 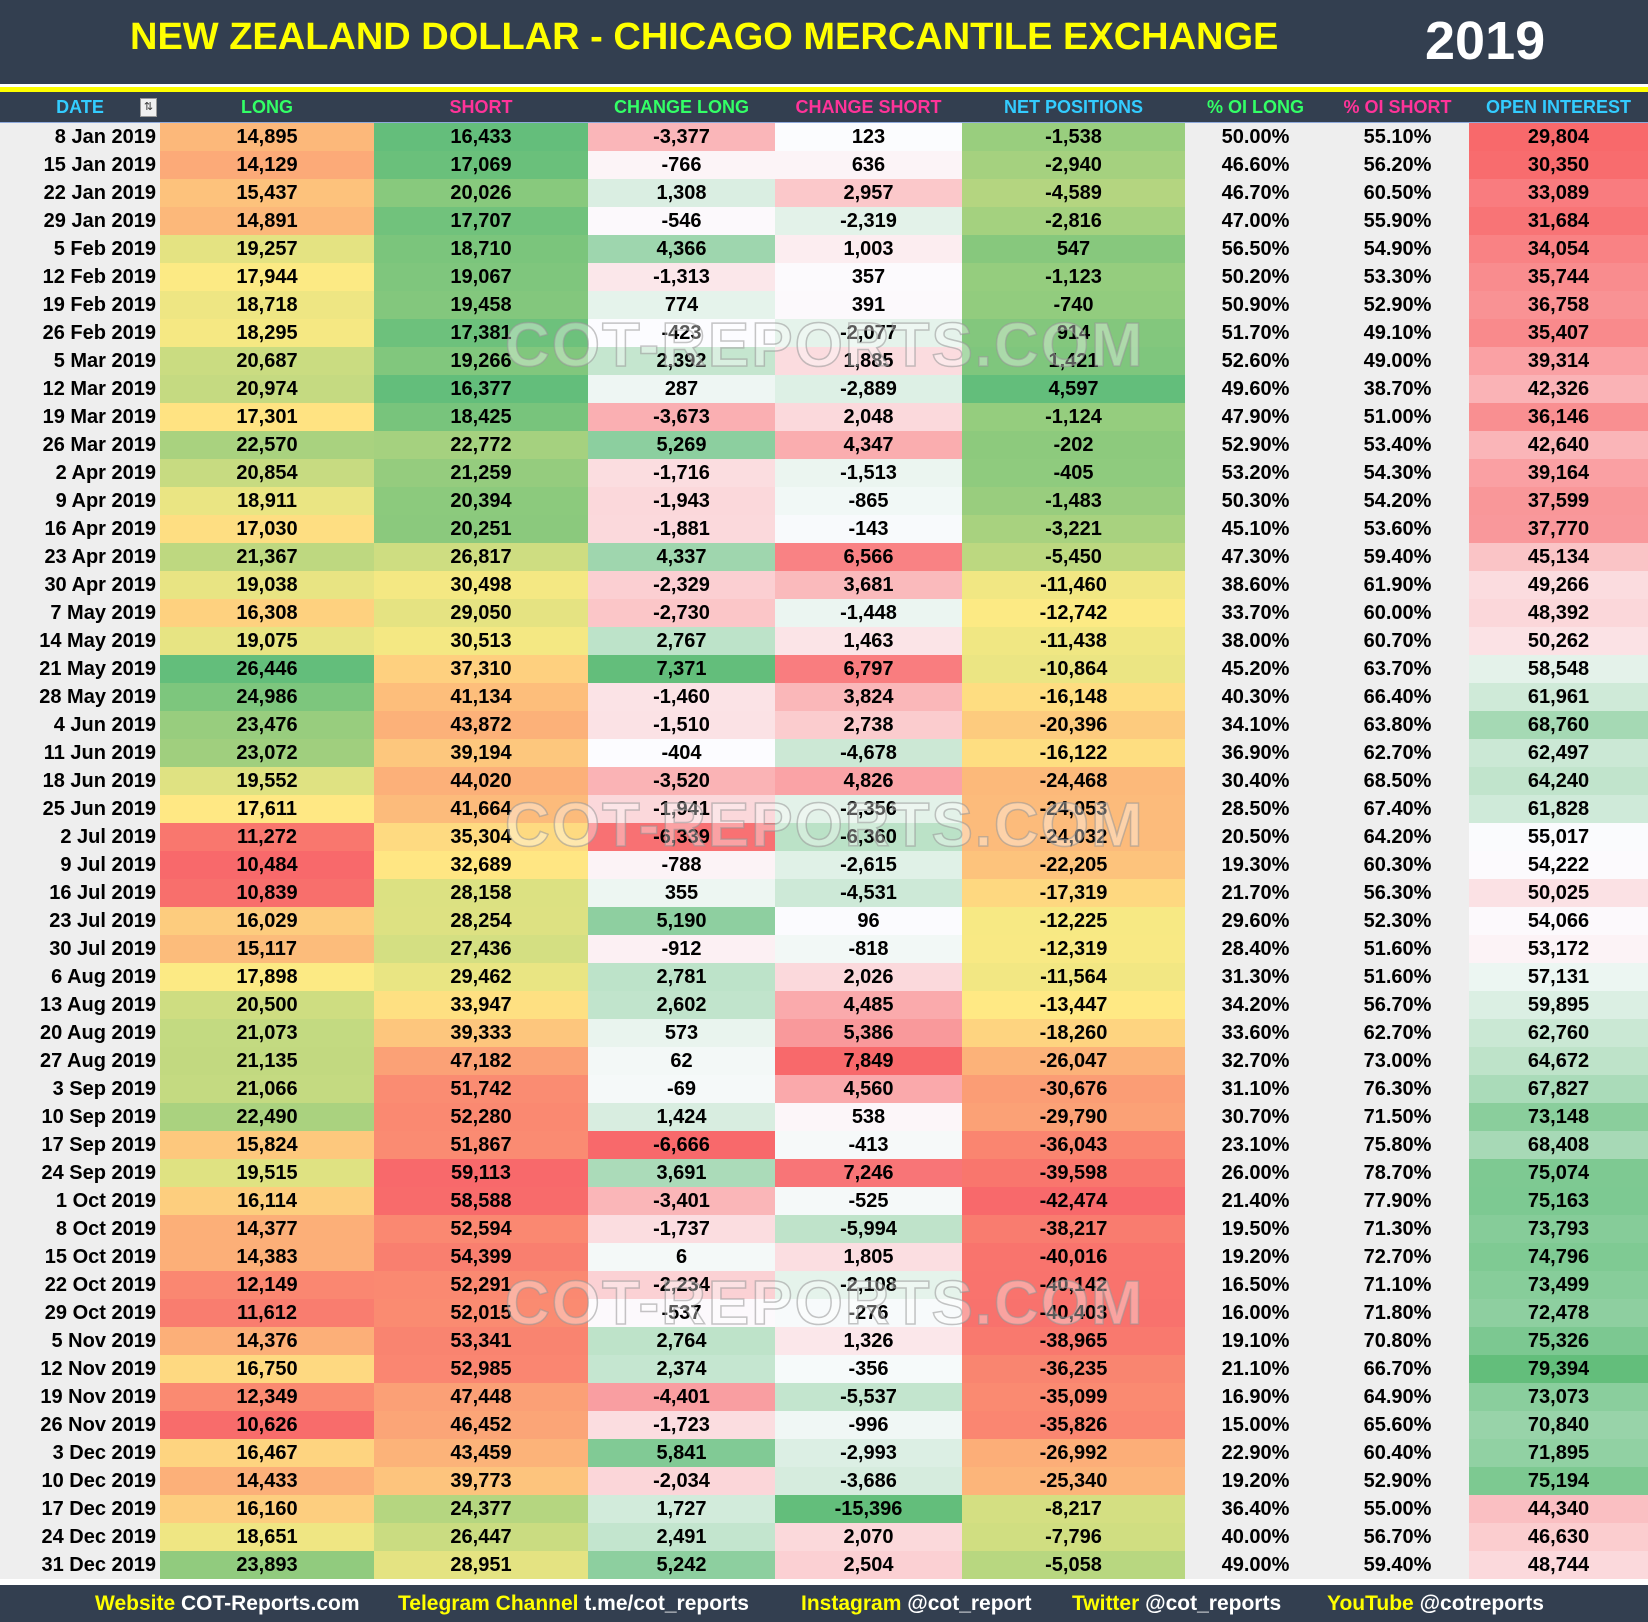 What do you see at coordinates (1558, 1481) in the screenshot?
I see `cell-open-interest: 75,194` at bounding box center [1558, 1481].